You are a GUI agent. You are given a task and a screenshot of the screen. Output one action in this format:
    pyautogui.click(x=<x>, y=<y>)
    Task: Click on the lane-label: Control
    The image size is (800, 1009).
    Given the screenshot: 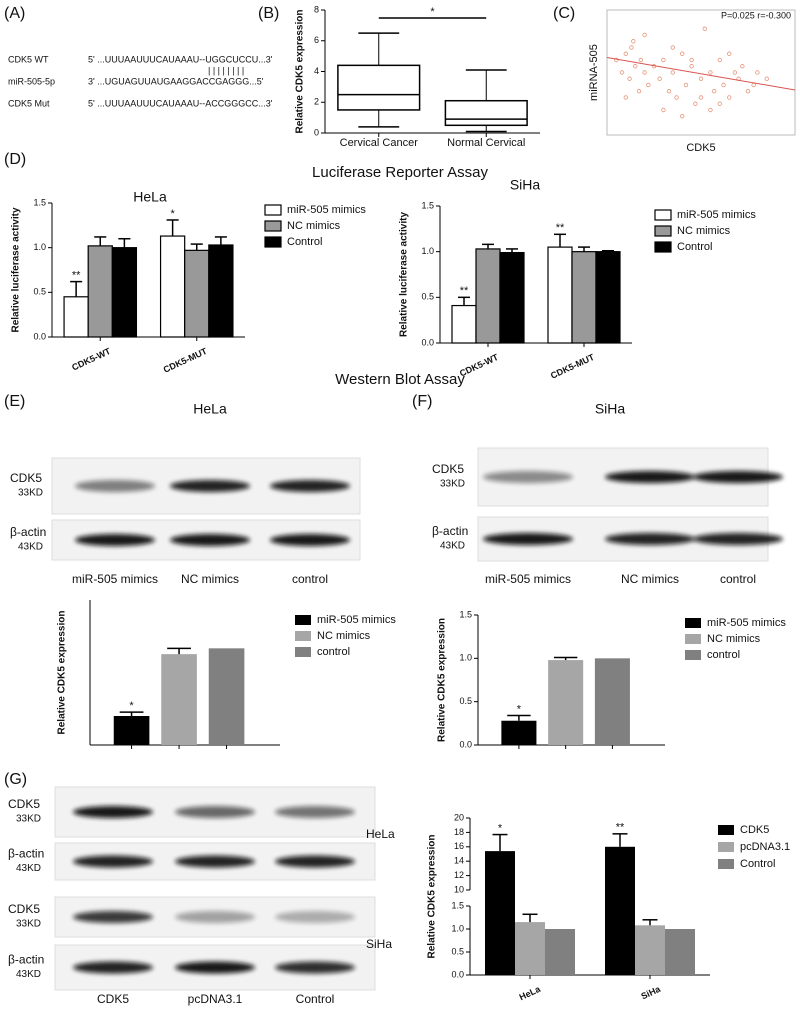 What is the action you would take?
    pyautogui.click(x=315, y=999)
    